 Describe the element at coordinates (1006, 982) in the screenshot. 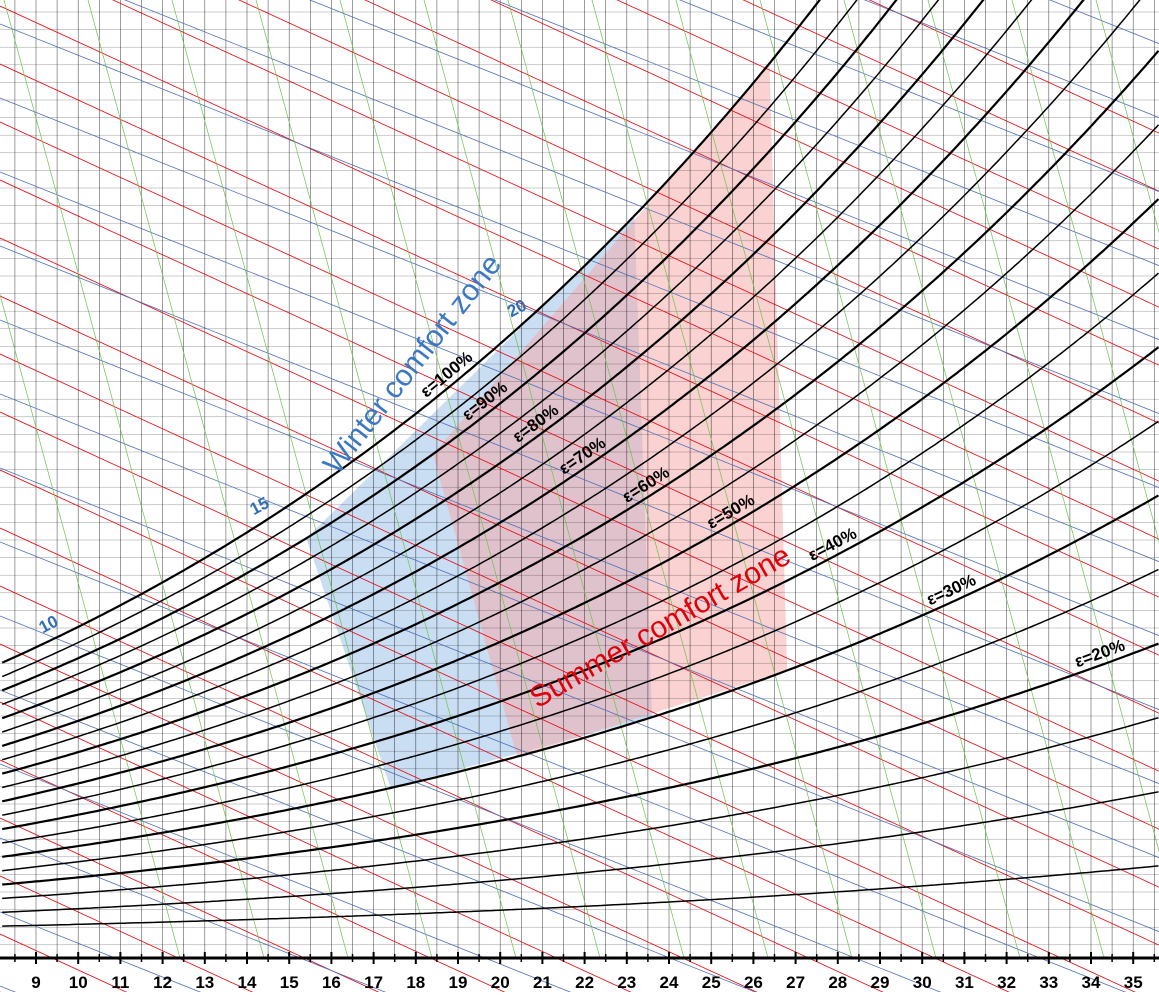

I see `x-tick-label: 32` at that location.